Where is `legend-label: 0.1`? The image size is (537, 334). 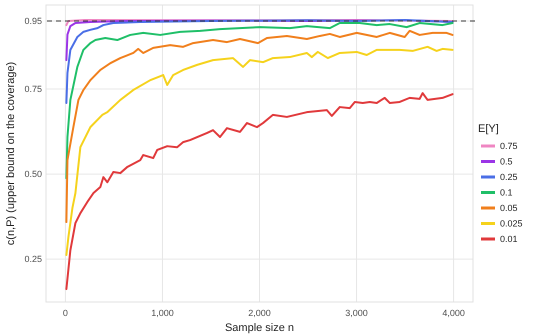 legend-label: 0.1 is located at coordinates (506, 193).